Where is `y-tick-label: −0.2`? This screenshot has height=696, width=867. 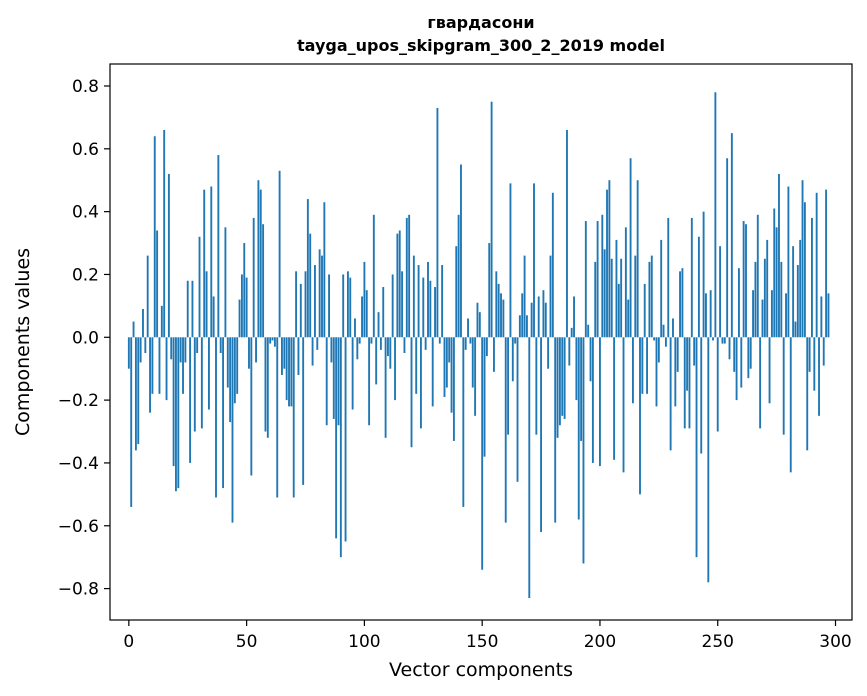 y-tick-label: −0.2 is located at coordinates (78, 401).